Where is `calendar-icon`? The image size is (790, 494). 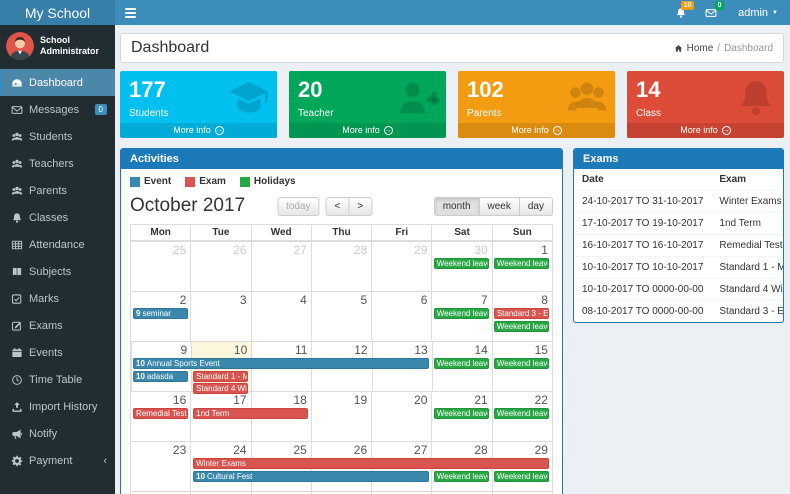
calendar-icon is located at coordinates (17, 353).